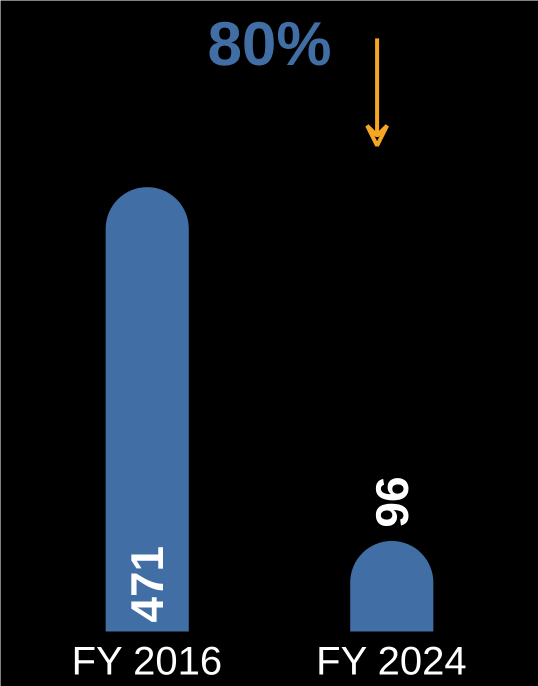 Image resolution: width=538 pixels, height=686 pixels. What do you see at coordinates (147, 662) in the screenshot?
I see `x-tick-label: FY 2016` at bounding box center [147, 662].